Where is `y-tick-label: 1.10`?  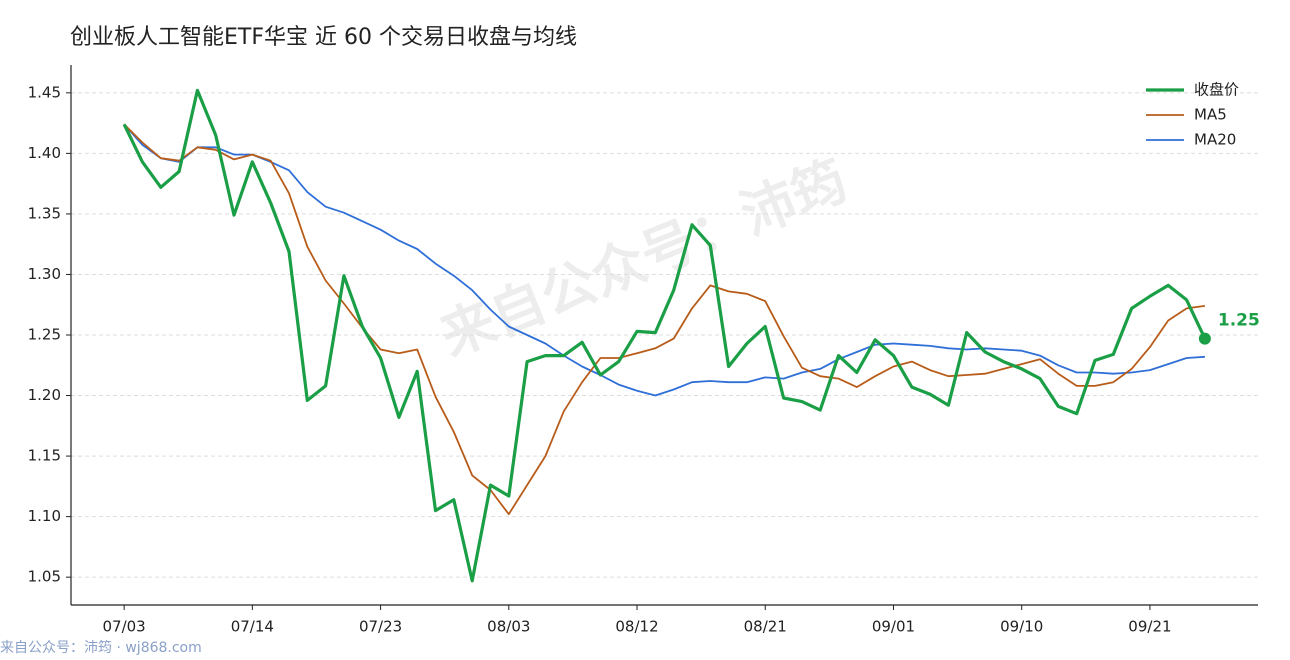 y-tick-label: 1.10 is located at coordinates (44, 516).